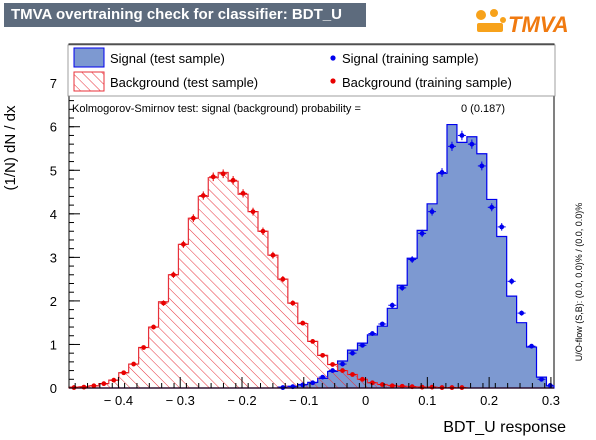  What do you see at coordinates (53, 127) in the screenshot?
I see `y-tick-label: 6` at bounding box center [53, 127].